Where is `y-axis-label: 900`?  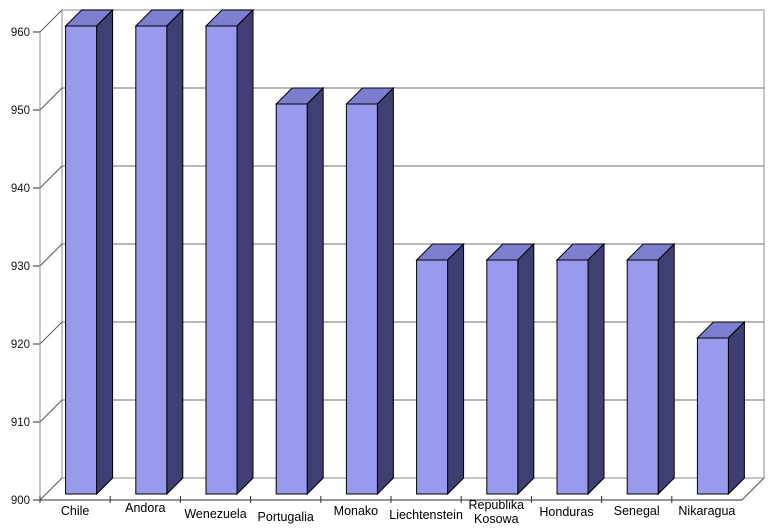
y-axis-label: 900 is located at coordinates (20, 501).